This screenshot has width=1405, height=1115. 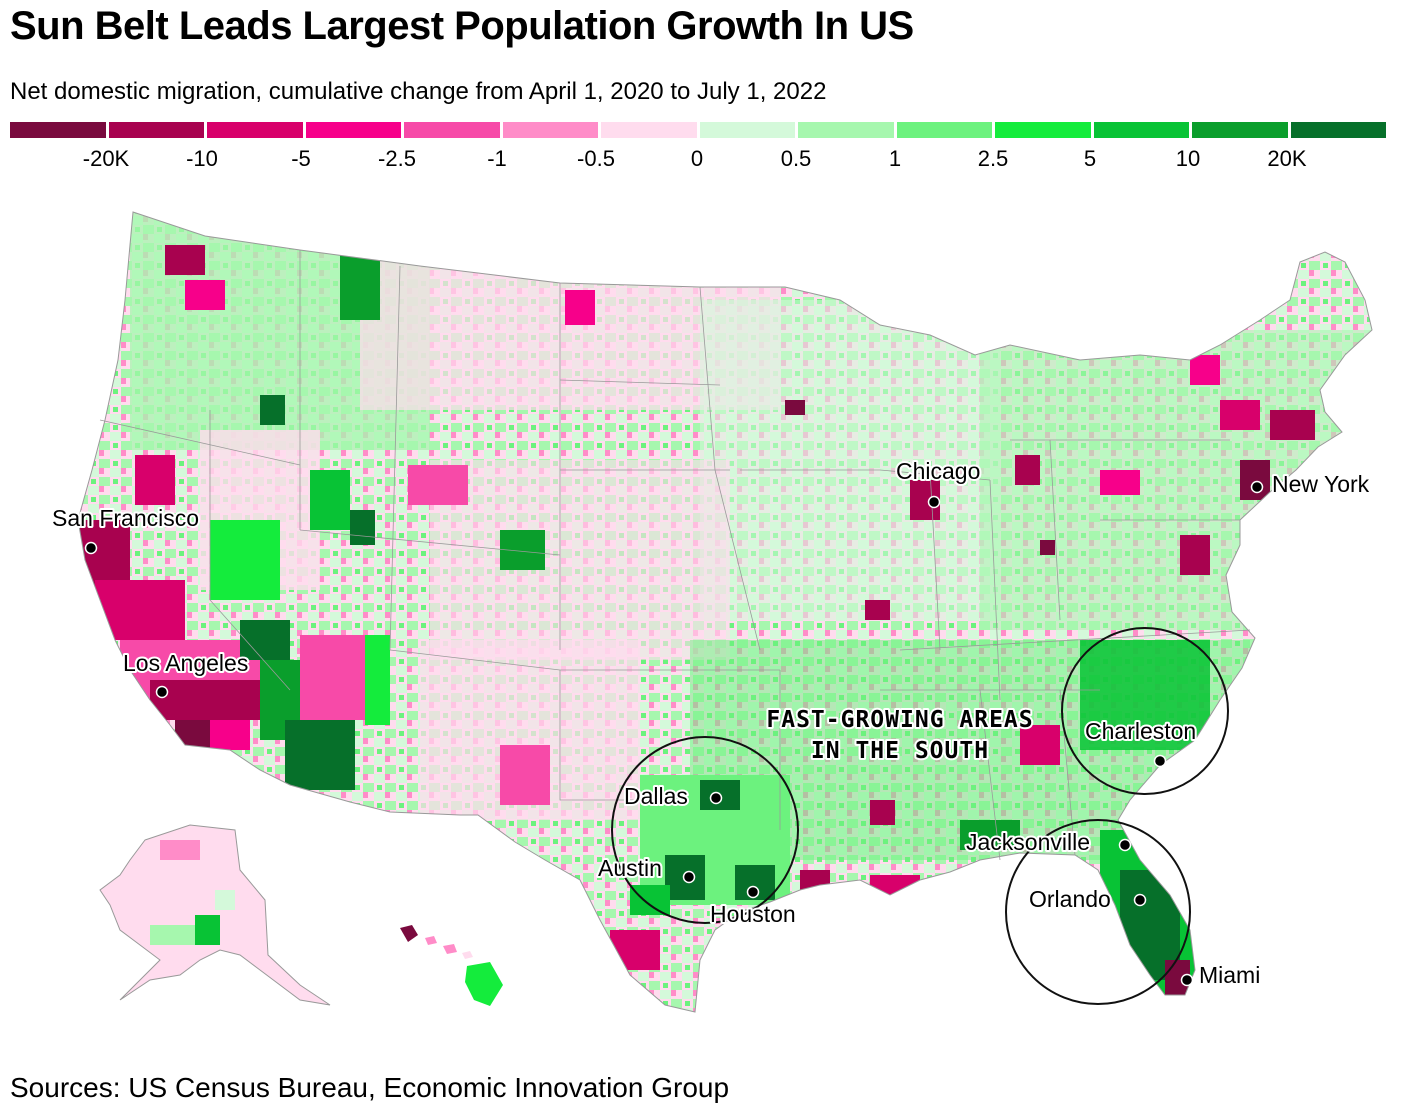 I want to click on city-dot-miami, so click(x=1187, y=980).